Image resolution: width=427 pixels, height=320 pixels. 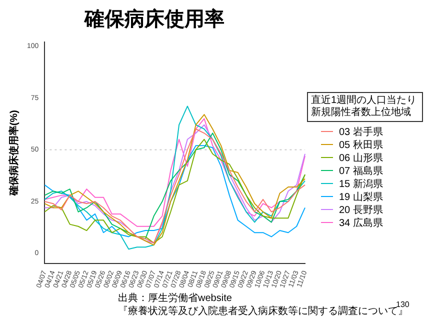 I want to click on legend-label: 34 広島県, so click(x=361, y=223).